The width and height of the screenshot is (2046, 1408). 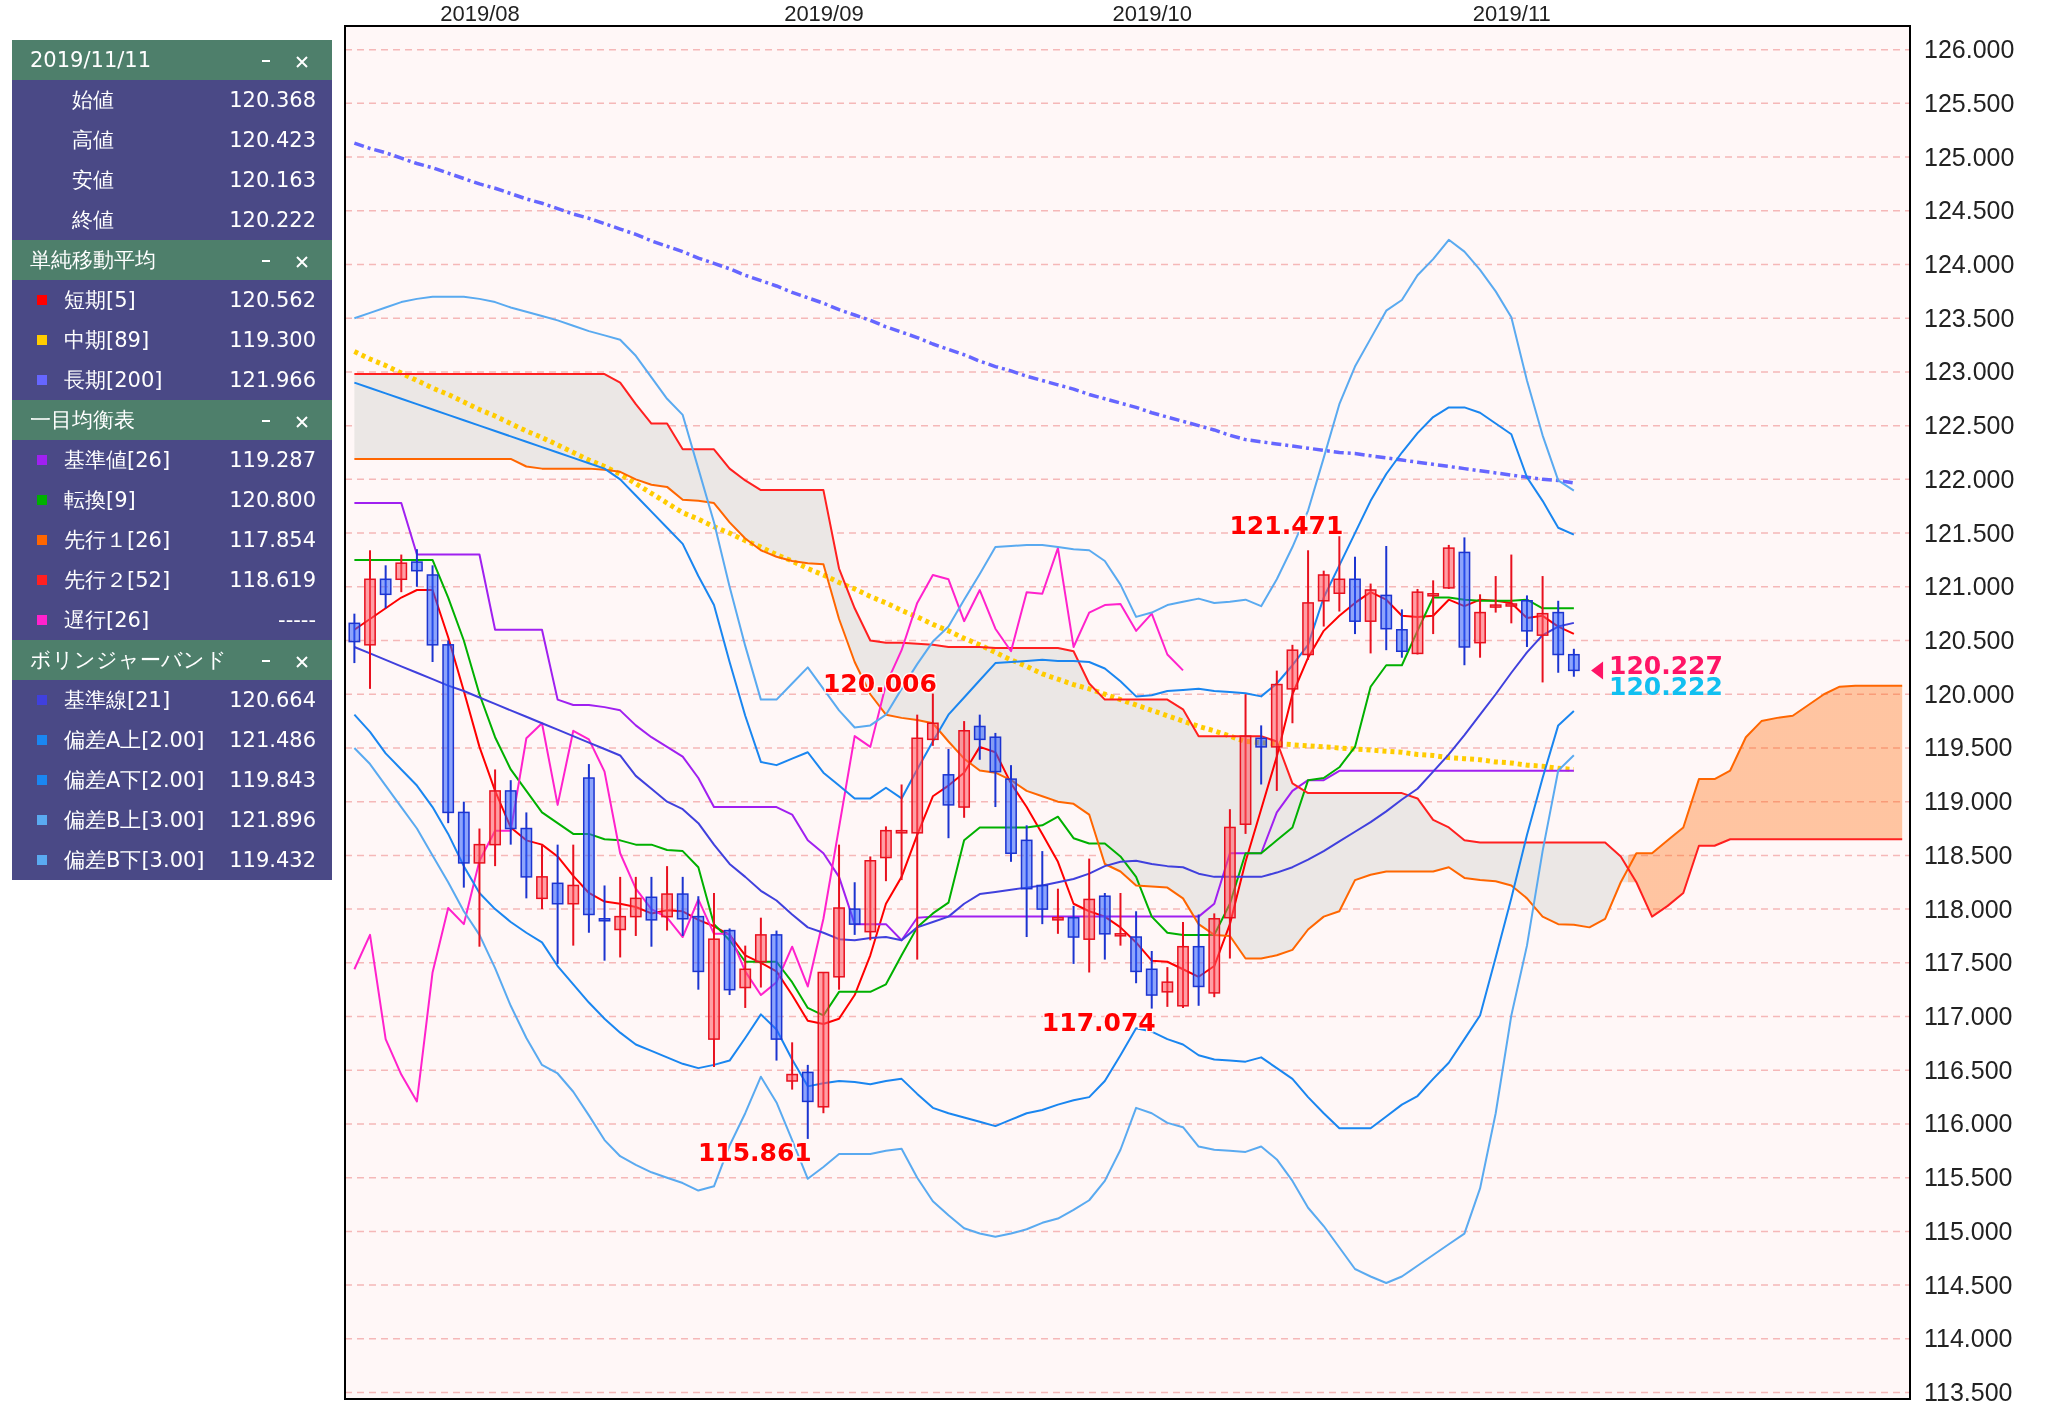 I want to click on x-tick-label: 2019/11, so click(x=1511, y=13).